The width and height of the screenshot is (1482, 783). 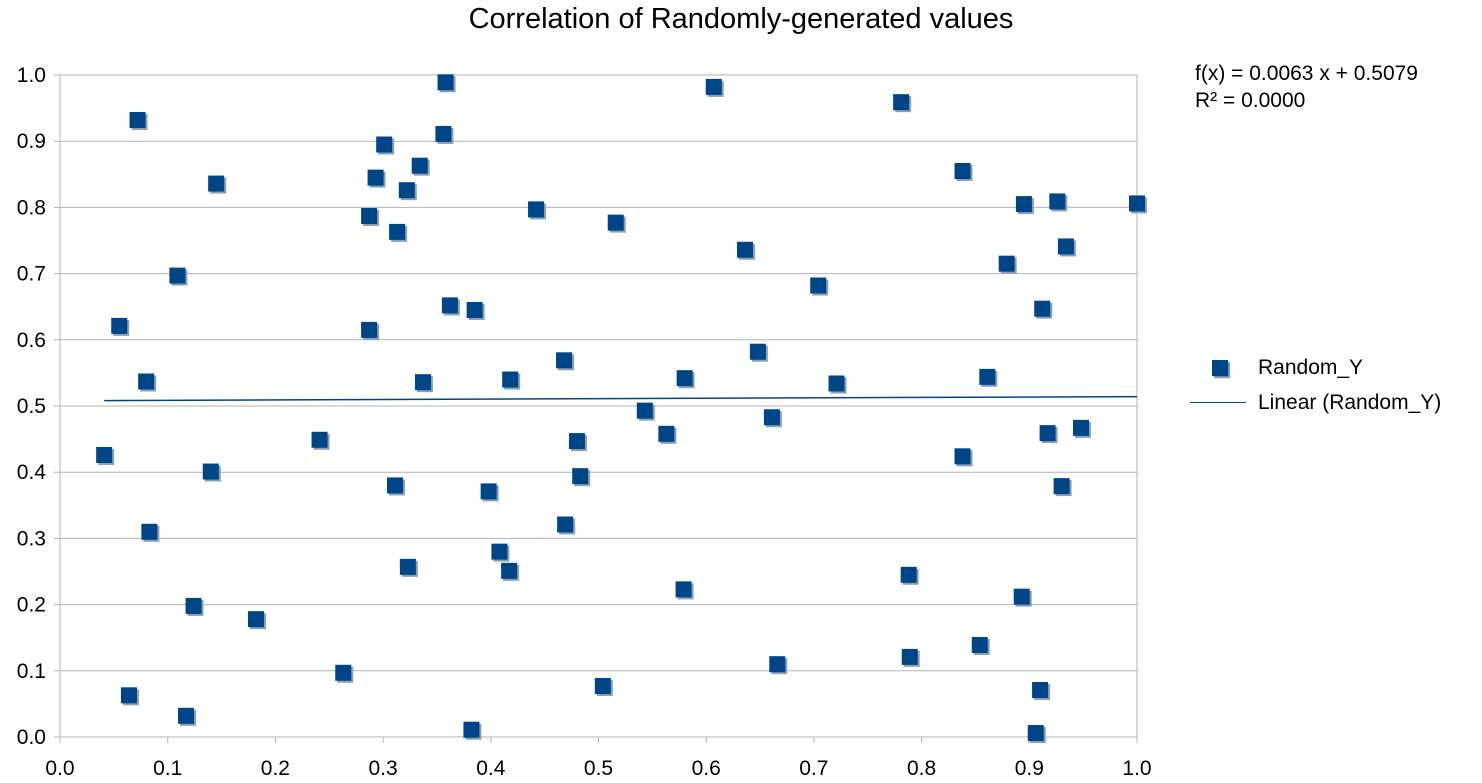 I want to click on y-tick-label: 0.6, so click(x=31, y=340).